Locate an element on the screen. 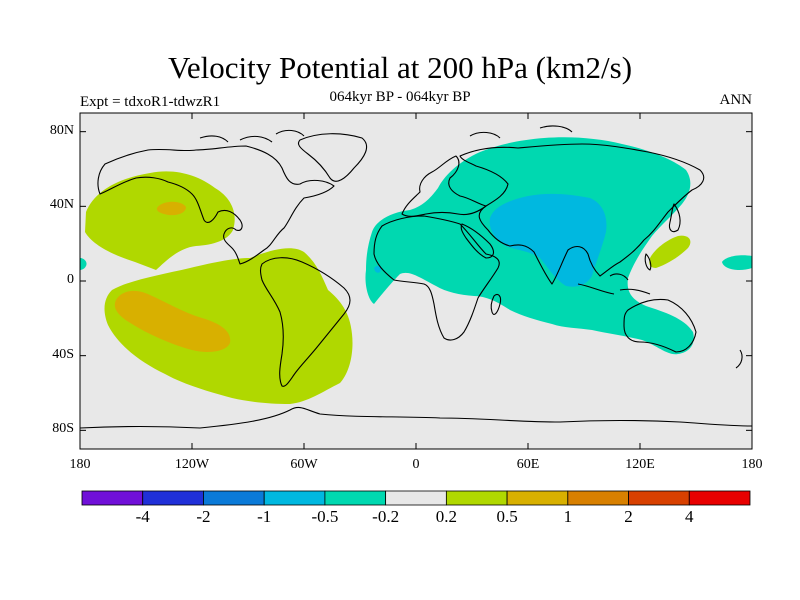 This screenshot has height=600, width=800. coastline-arabia is located at coordinates (477, 241).